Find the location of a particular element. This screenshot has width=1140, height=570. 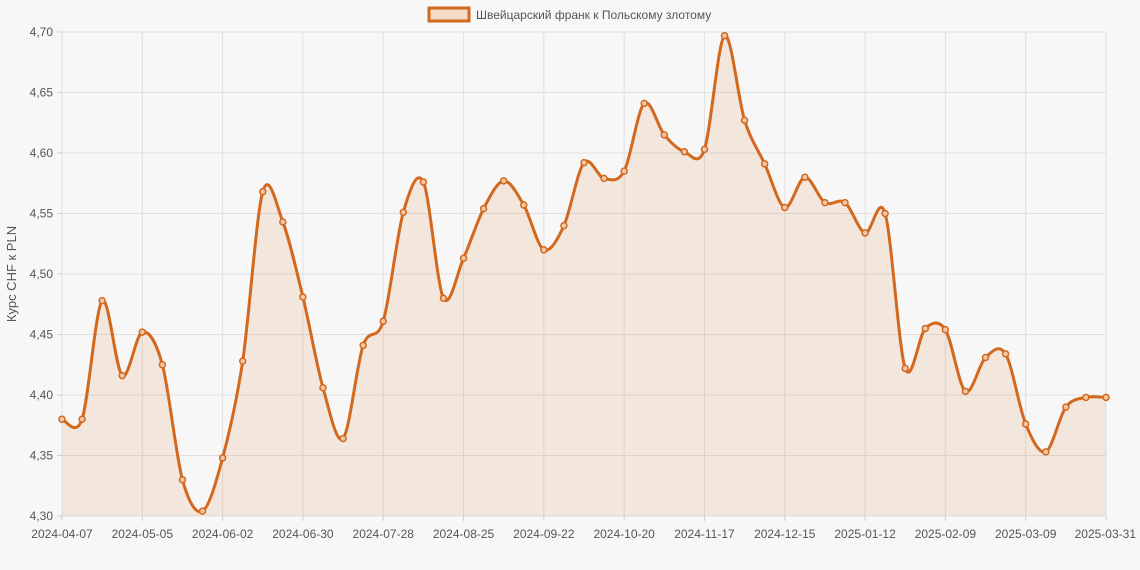

x-tick-label: 2025-02-09 is located at coordinates (946, 534).